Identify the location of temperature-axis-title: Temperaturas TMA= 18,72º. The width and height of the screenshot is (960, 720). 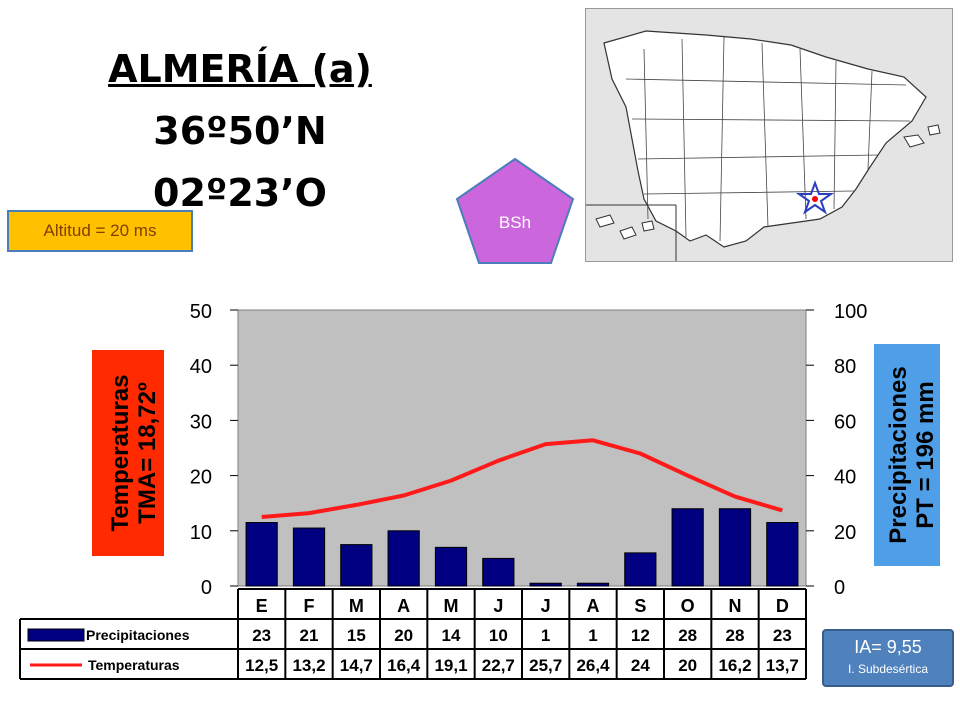
(128, 453).